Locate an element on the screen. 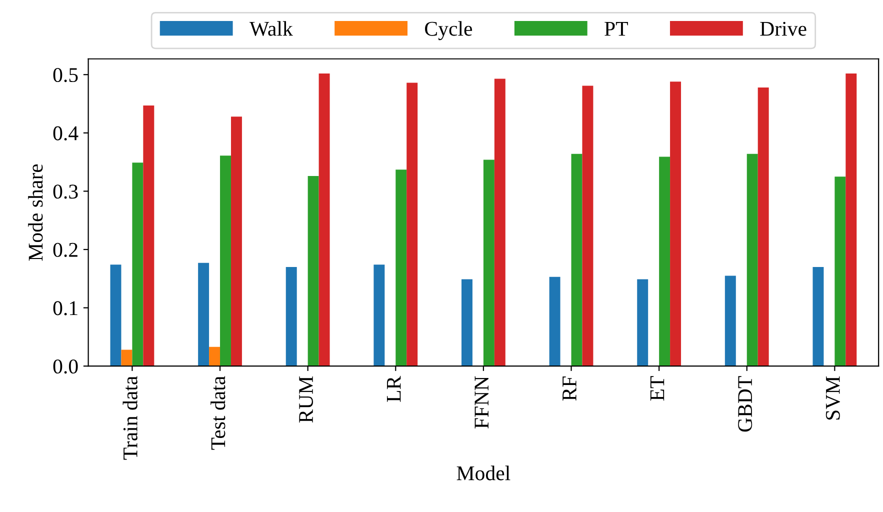 This screenshot has height=512, width=883. legend-label: PT is located at coordinates (616, 29).